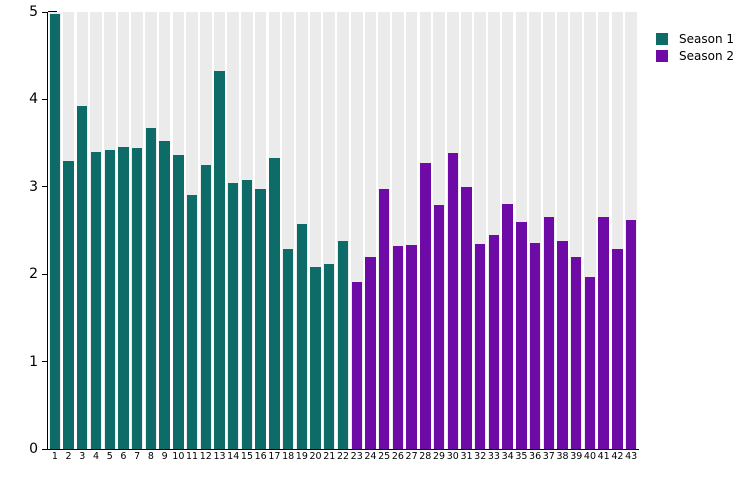  What do you see at coordinates (315, 456) in the screenshot?
I see `x-tick-label: 20` at bounding box center [315, 456].